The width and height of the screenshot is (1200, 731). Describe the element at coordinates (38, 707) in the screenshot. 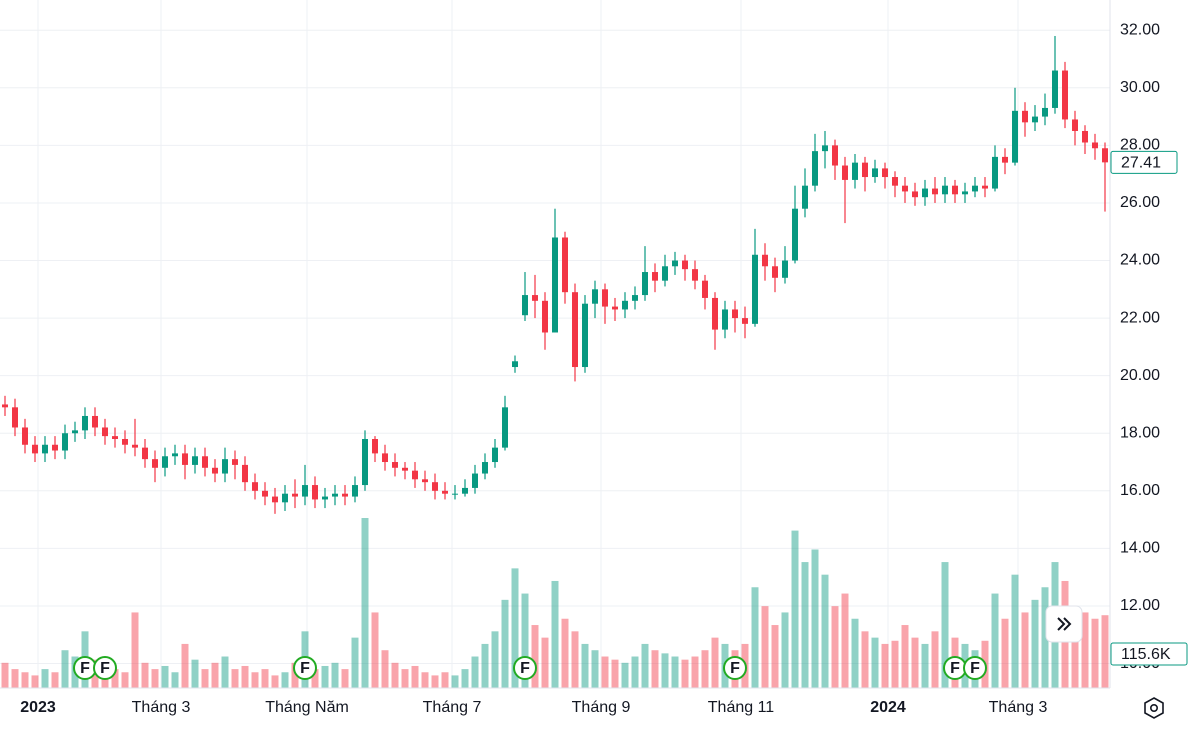

I see `x-tick-label: 2023` at that location.